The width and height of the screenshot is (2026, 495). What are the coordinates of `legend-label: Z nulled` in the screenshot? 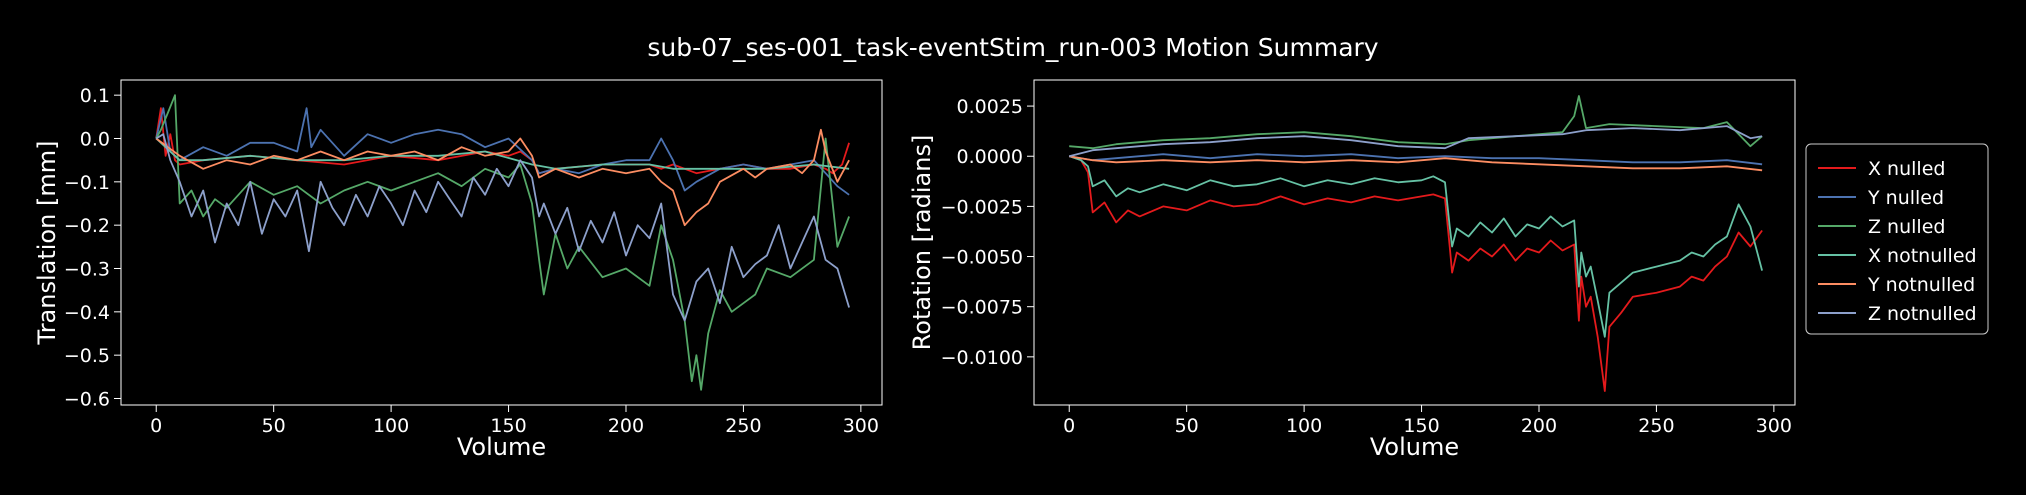 It's located at (1906, 227).